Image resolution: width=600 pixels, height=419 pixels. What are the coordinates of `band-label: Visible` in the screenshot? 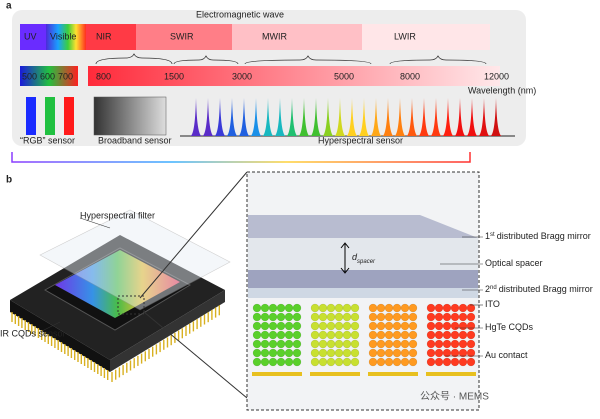 It's located at (63, 36).